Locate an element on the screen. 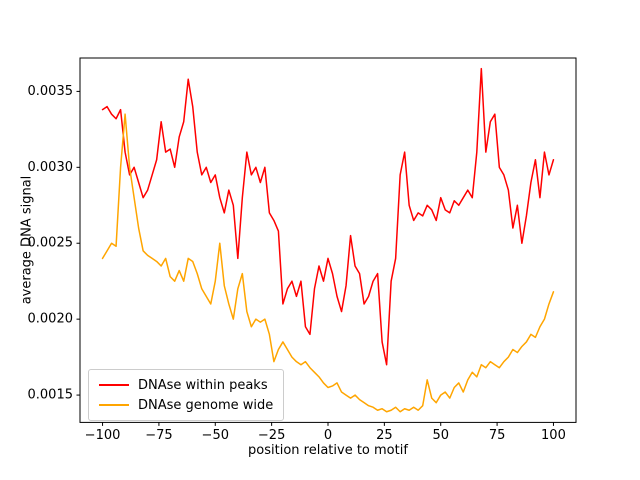  legend-line-red-icon is located at coordinates (114, 385).